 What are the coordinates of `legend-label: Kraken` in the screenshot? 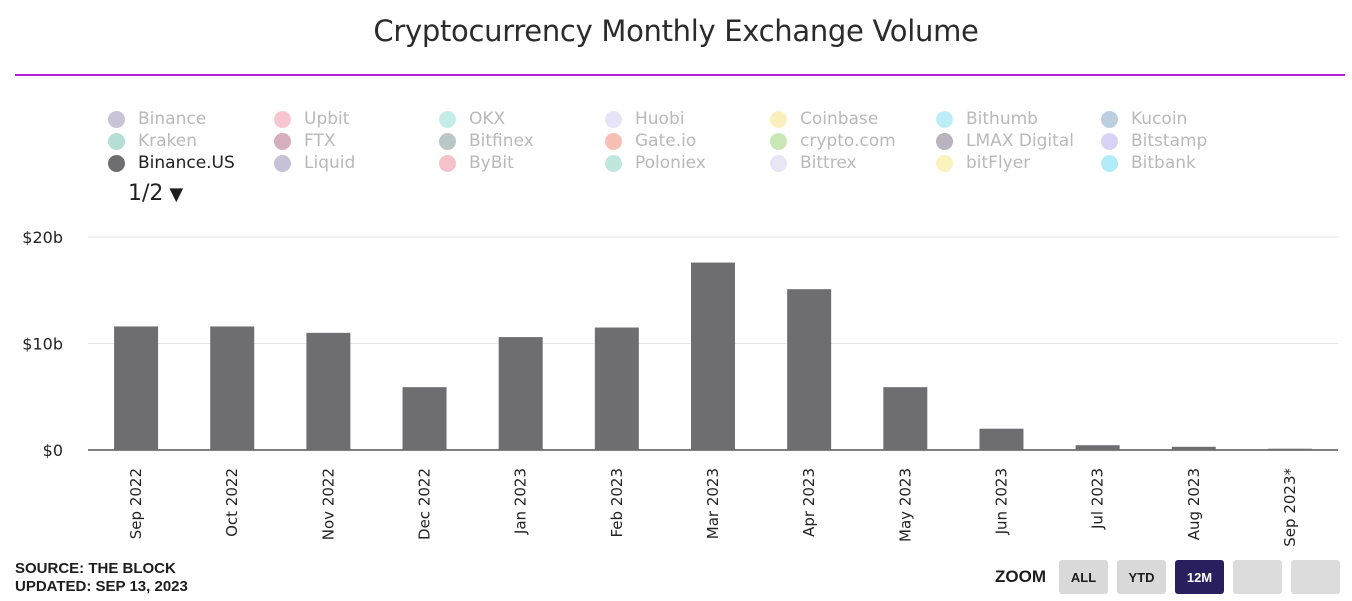 It's located at (168, 141).